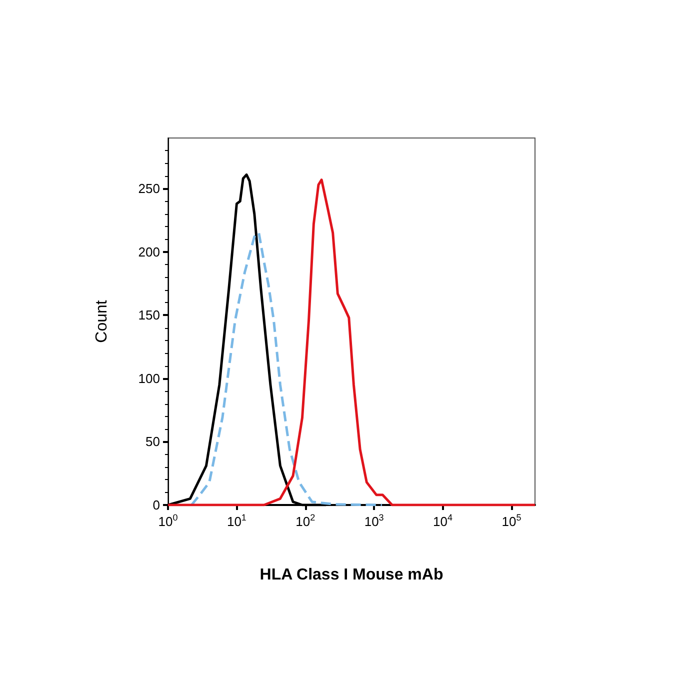 The image size is (700, 700). What do you see at coordinates (149, 188) in the screenshot?
I see `y-tick-label: 250` at bounding box center [149, 188].